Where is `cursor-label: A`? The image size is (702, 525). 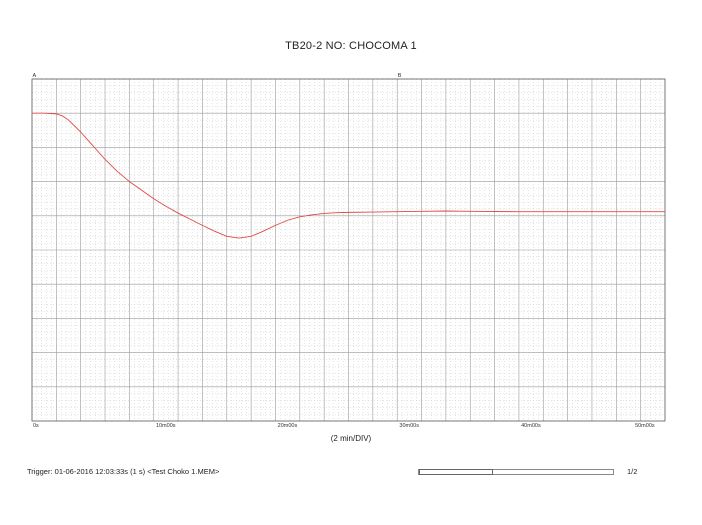 cursor-label: A is located at coordinates (35, 76).